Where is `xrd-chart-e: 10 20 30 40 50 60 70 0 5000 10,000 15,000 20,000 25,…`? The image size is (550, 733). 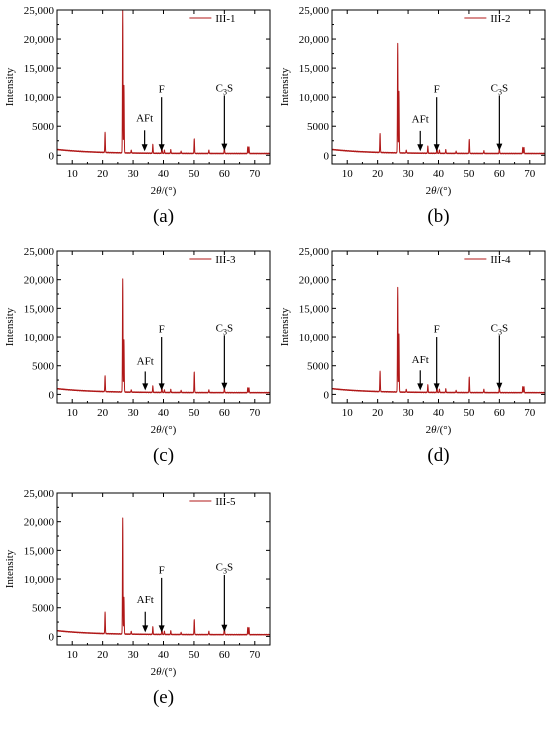 xrd-chart-e: 10 20 30 40 50 60 70 0 5000 10,000 15,000 20,000 25,… is located at coordinates (137, 598).